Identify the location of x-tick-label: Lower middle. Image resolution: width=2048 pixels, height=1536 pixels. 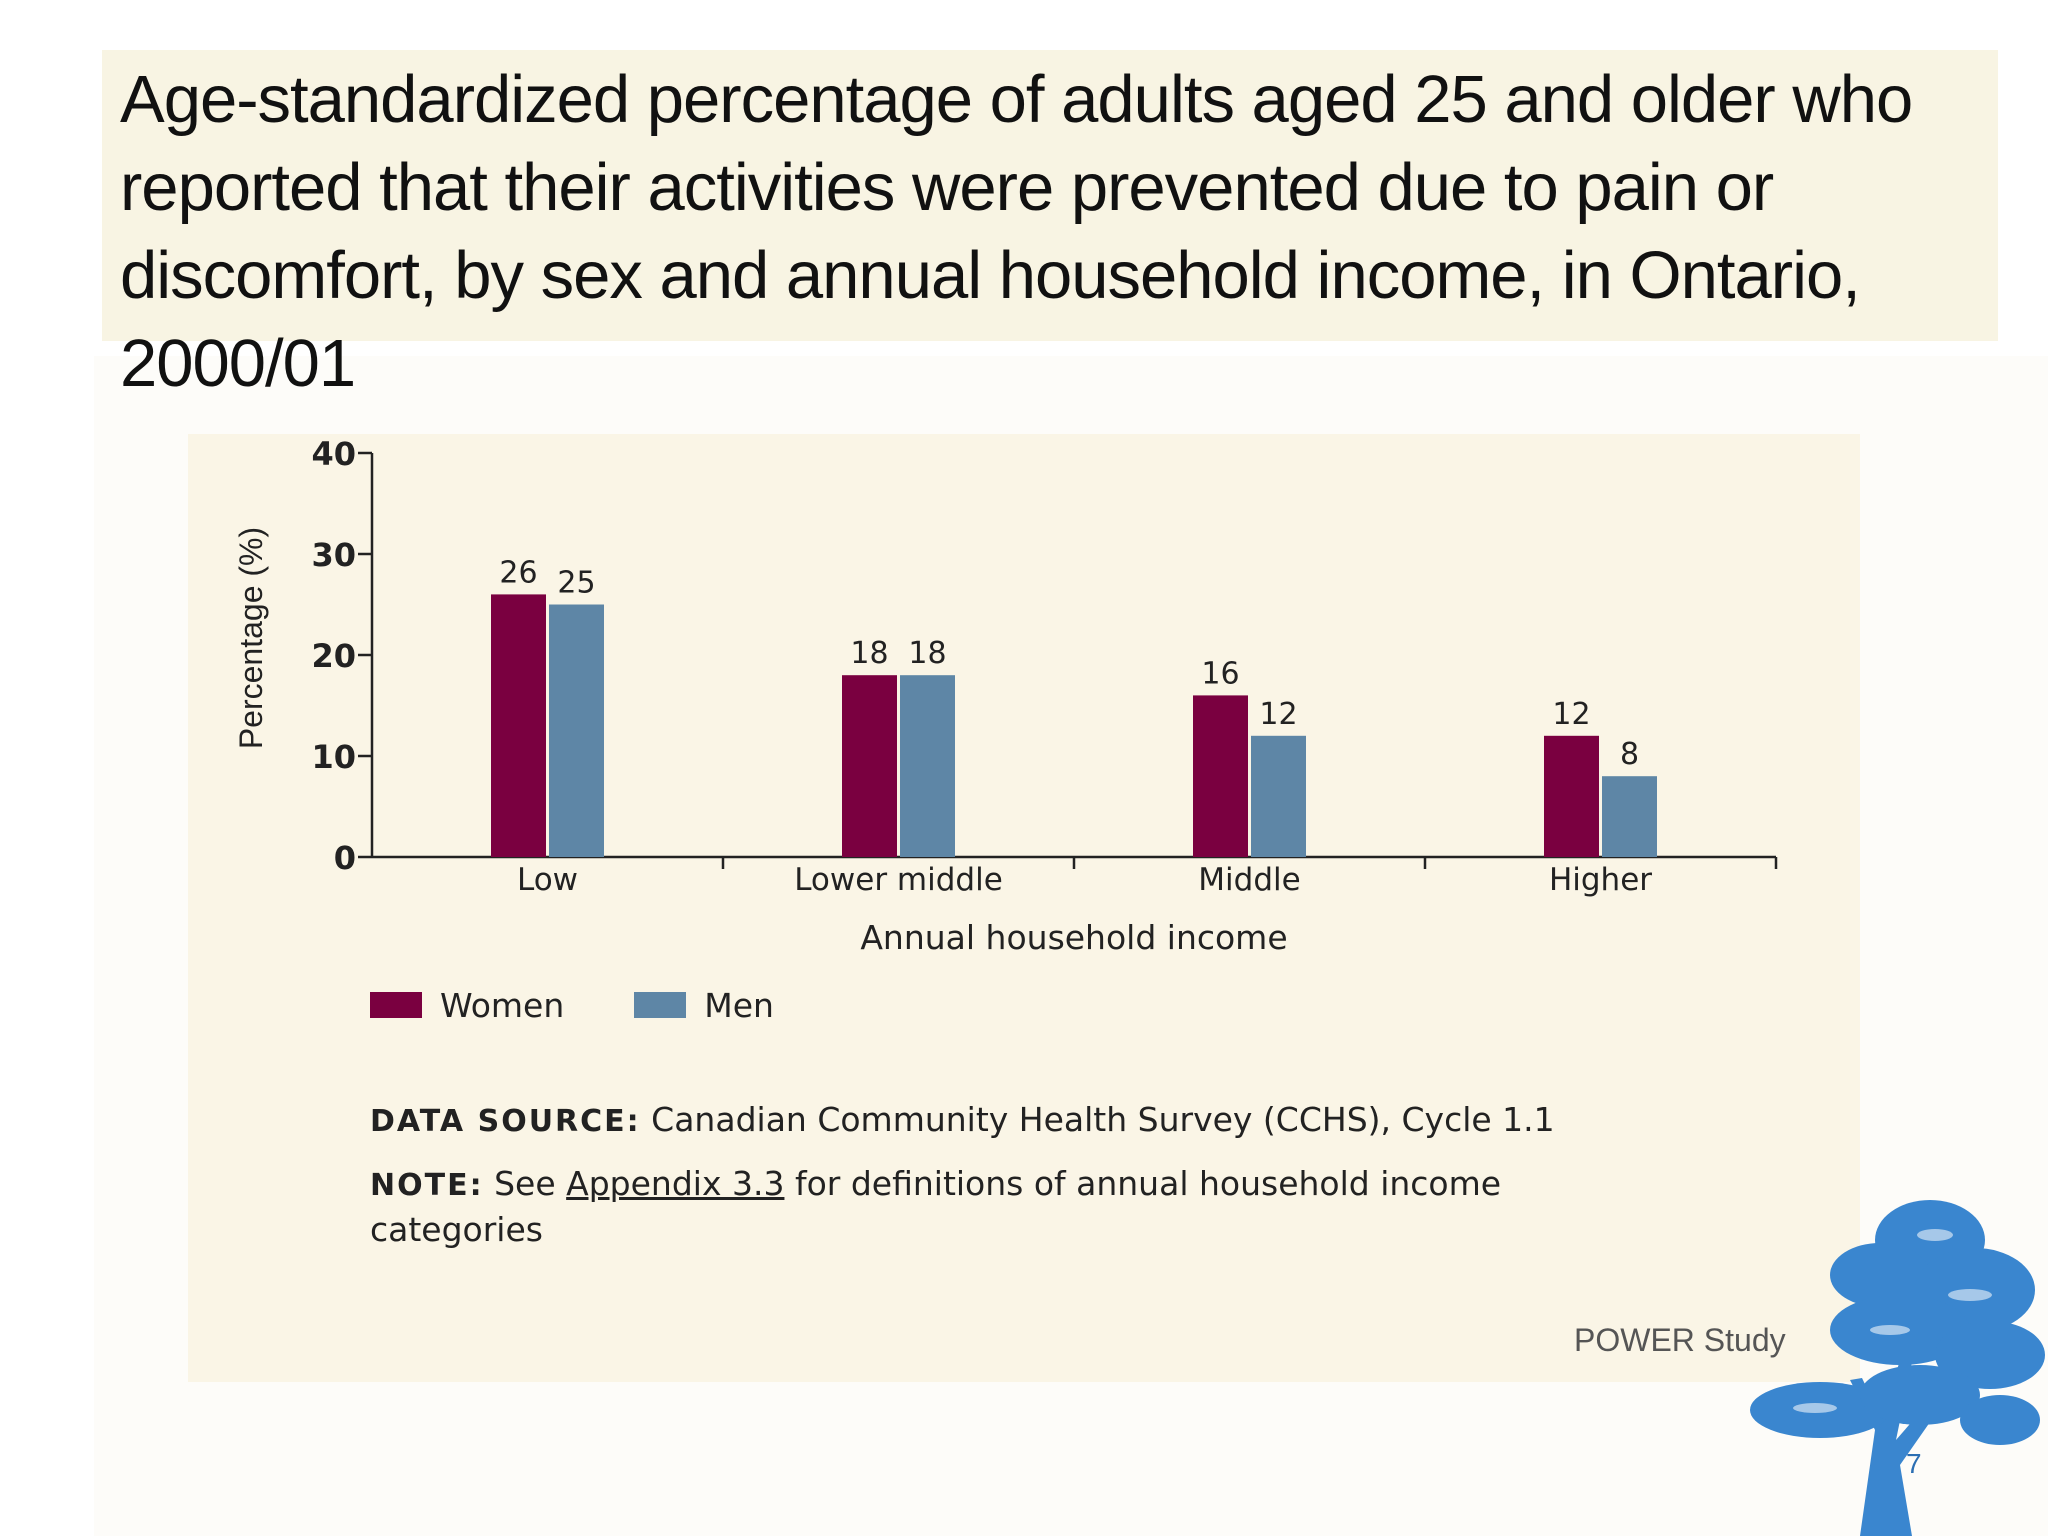
(898, 880).